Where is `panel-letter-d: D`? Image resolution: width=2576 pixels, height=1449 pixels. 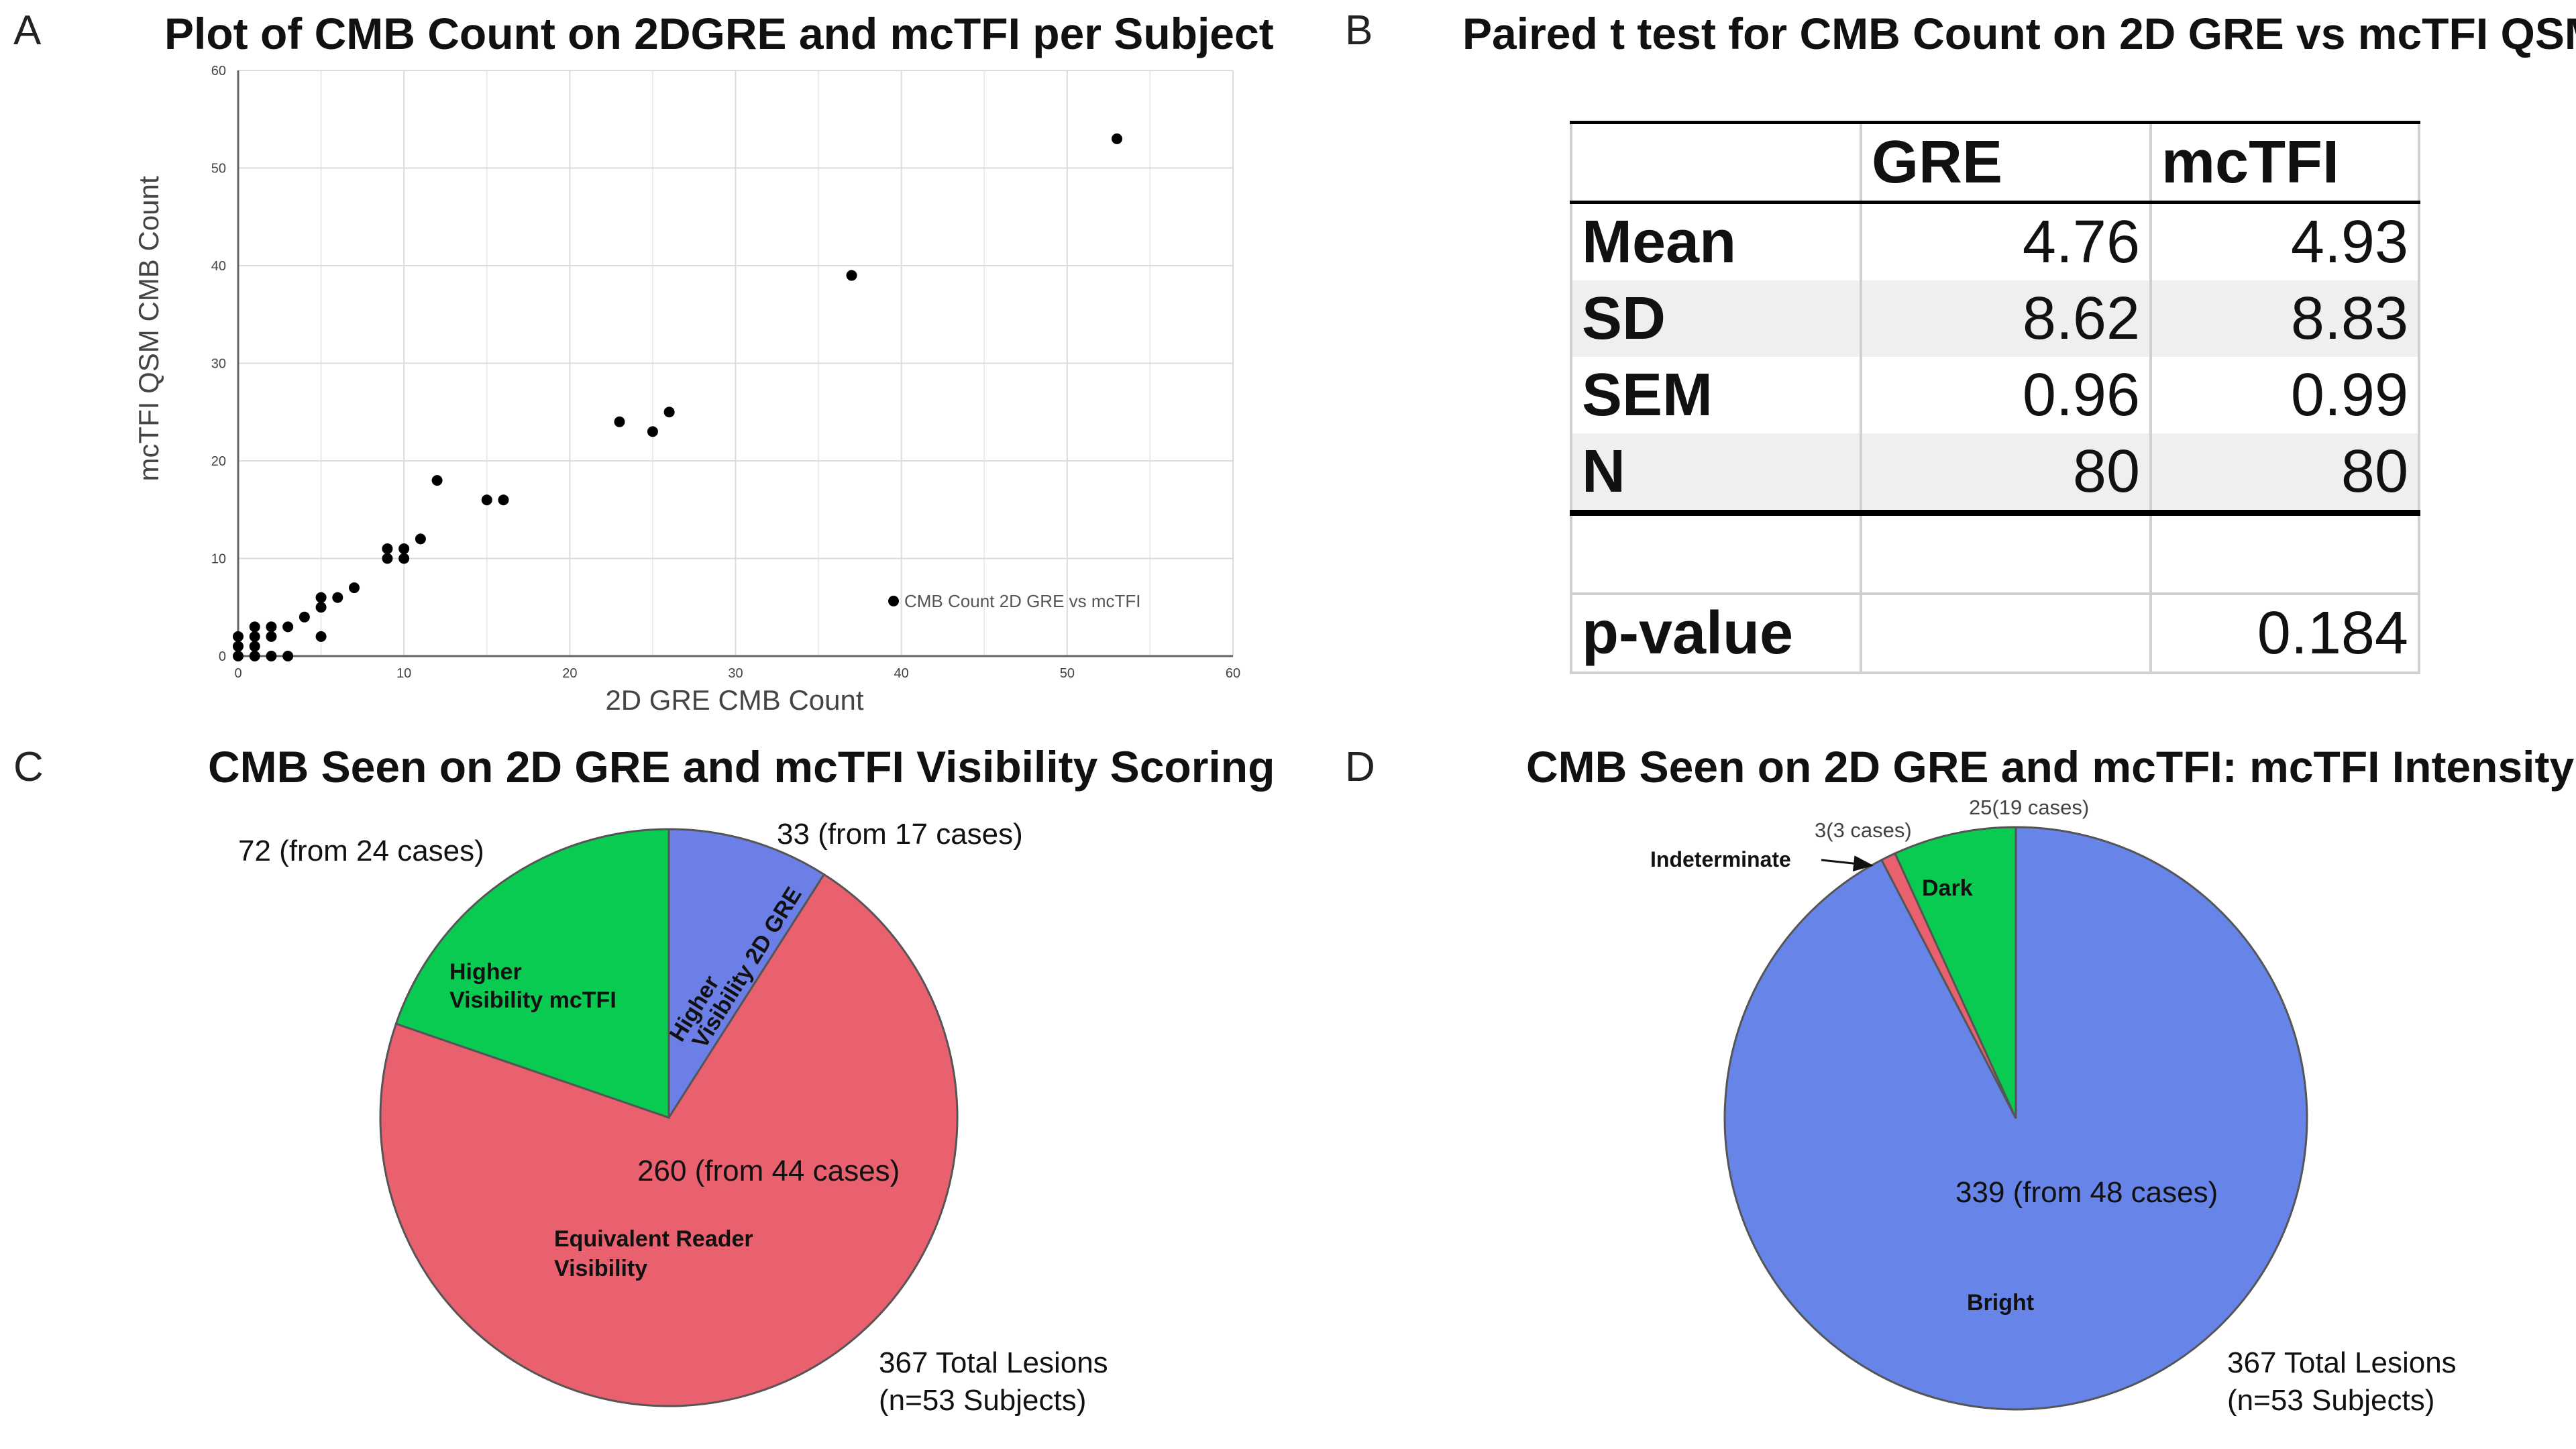
panel-letter-d: D is located at coordinates (1360, 767).